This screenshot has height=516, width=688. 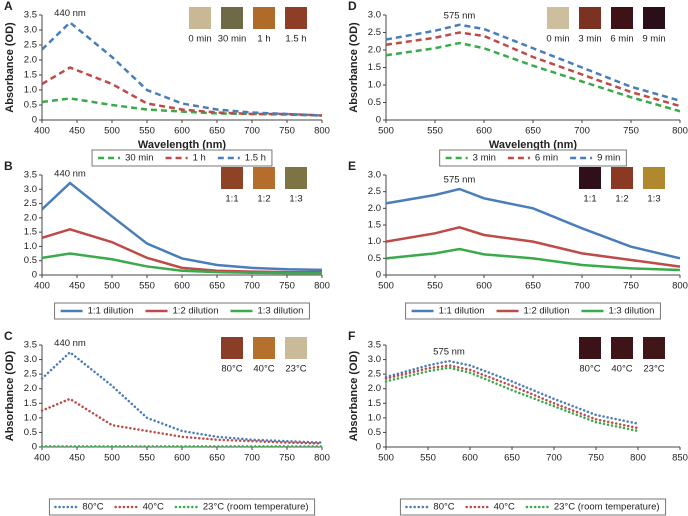 What do you see at coordinates (607, 507) in the screenshot?
I see `legend-label: 23°C (room temperature)` at bounding box center [607, 507].